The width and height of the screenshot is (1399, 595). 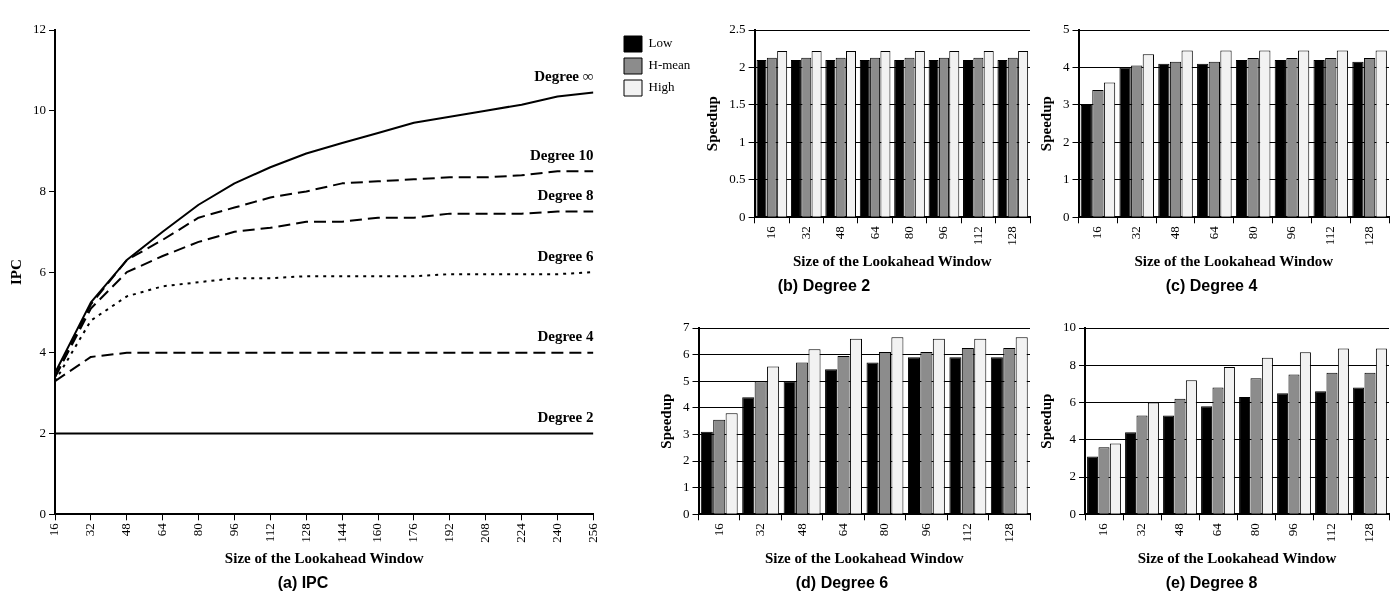 I want to click on legend-label: High, so click(x=661, y=87).